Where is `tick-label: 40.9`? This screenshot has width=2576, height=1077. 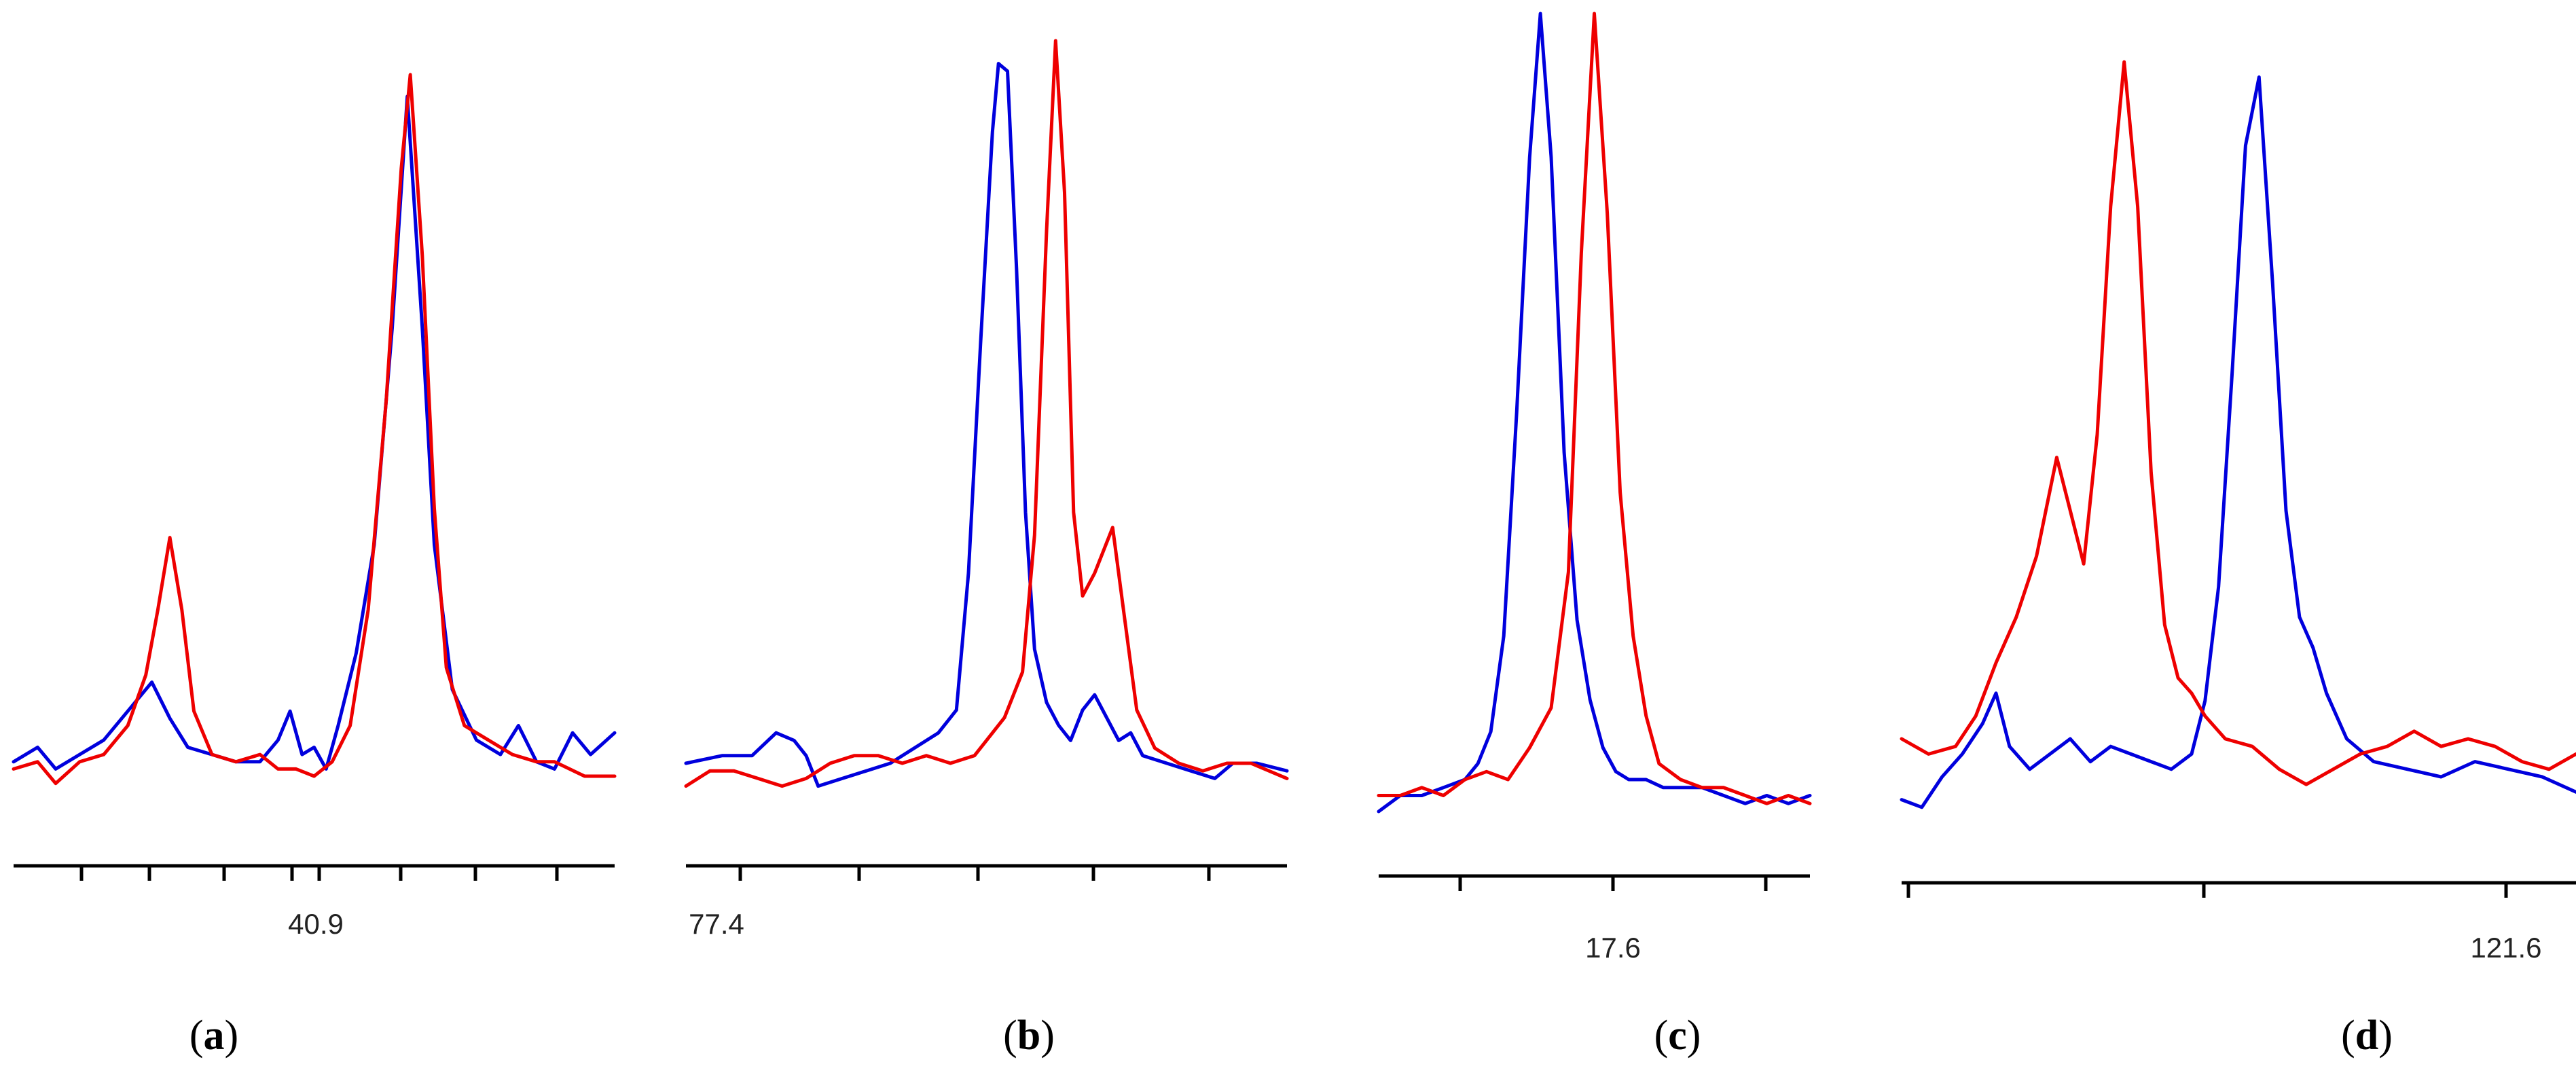 tick-label: 40.9 is located at coordinates (316, 924).